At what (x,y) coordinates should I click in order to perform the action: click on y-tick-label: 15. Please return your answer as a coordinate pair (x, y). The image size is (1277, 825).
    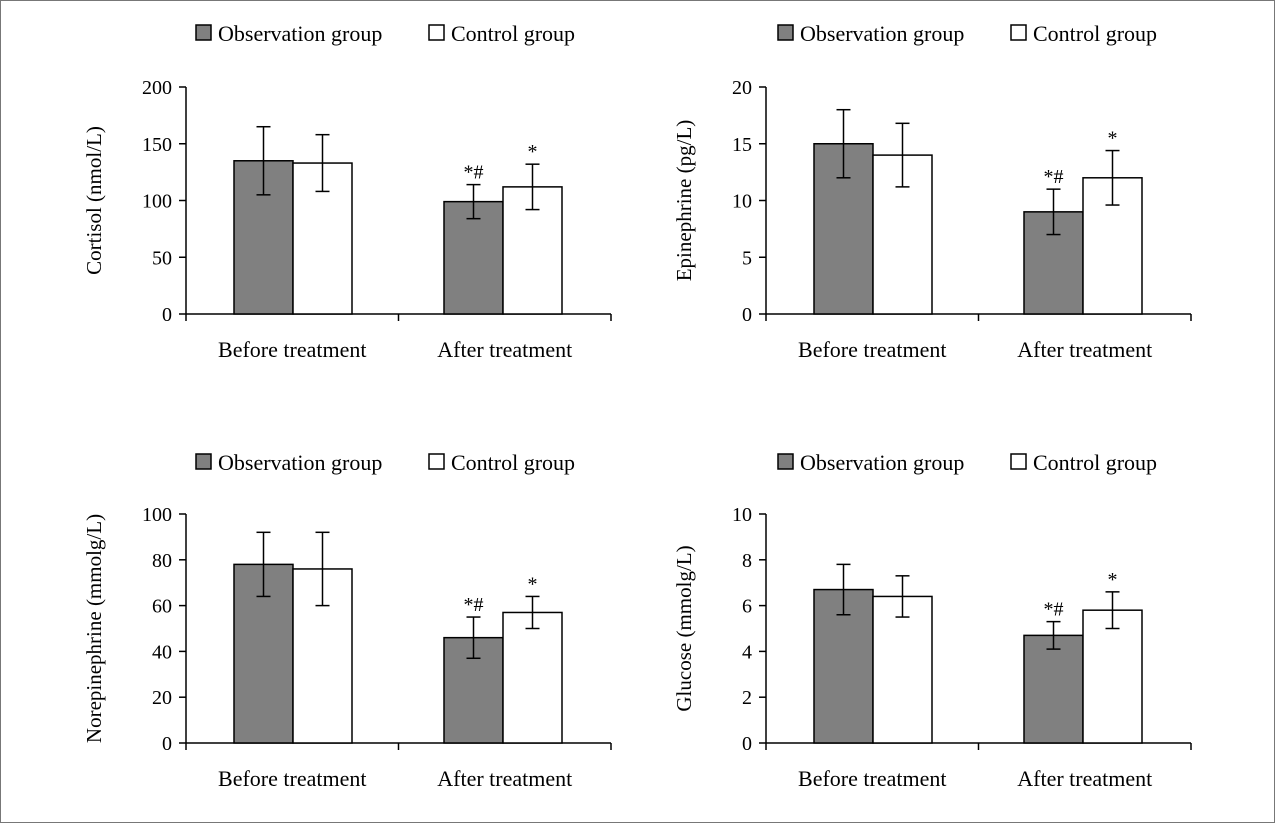
    Looking at the image, I should click on (742, 145).